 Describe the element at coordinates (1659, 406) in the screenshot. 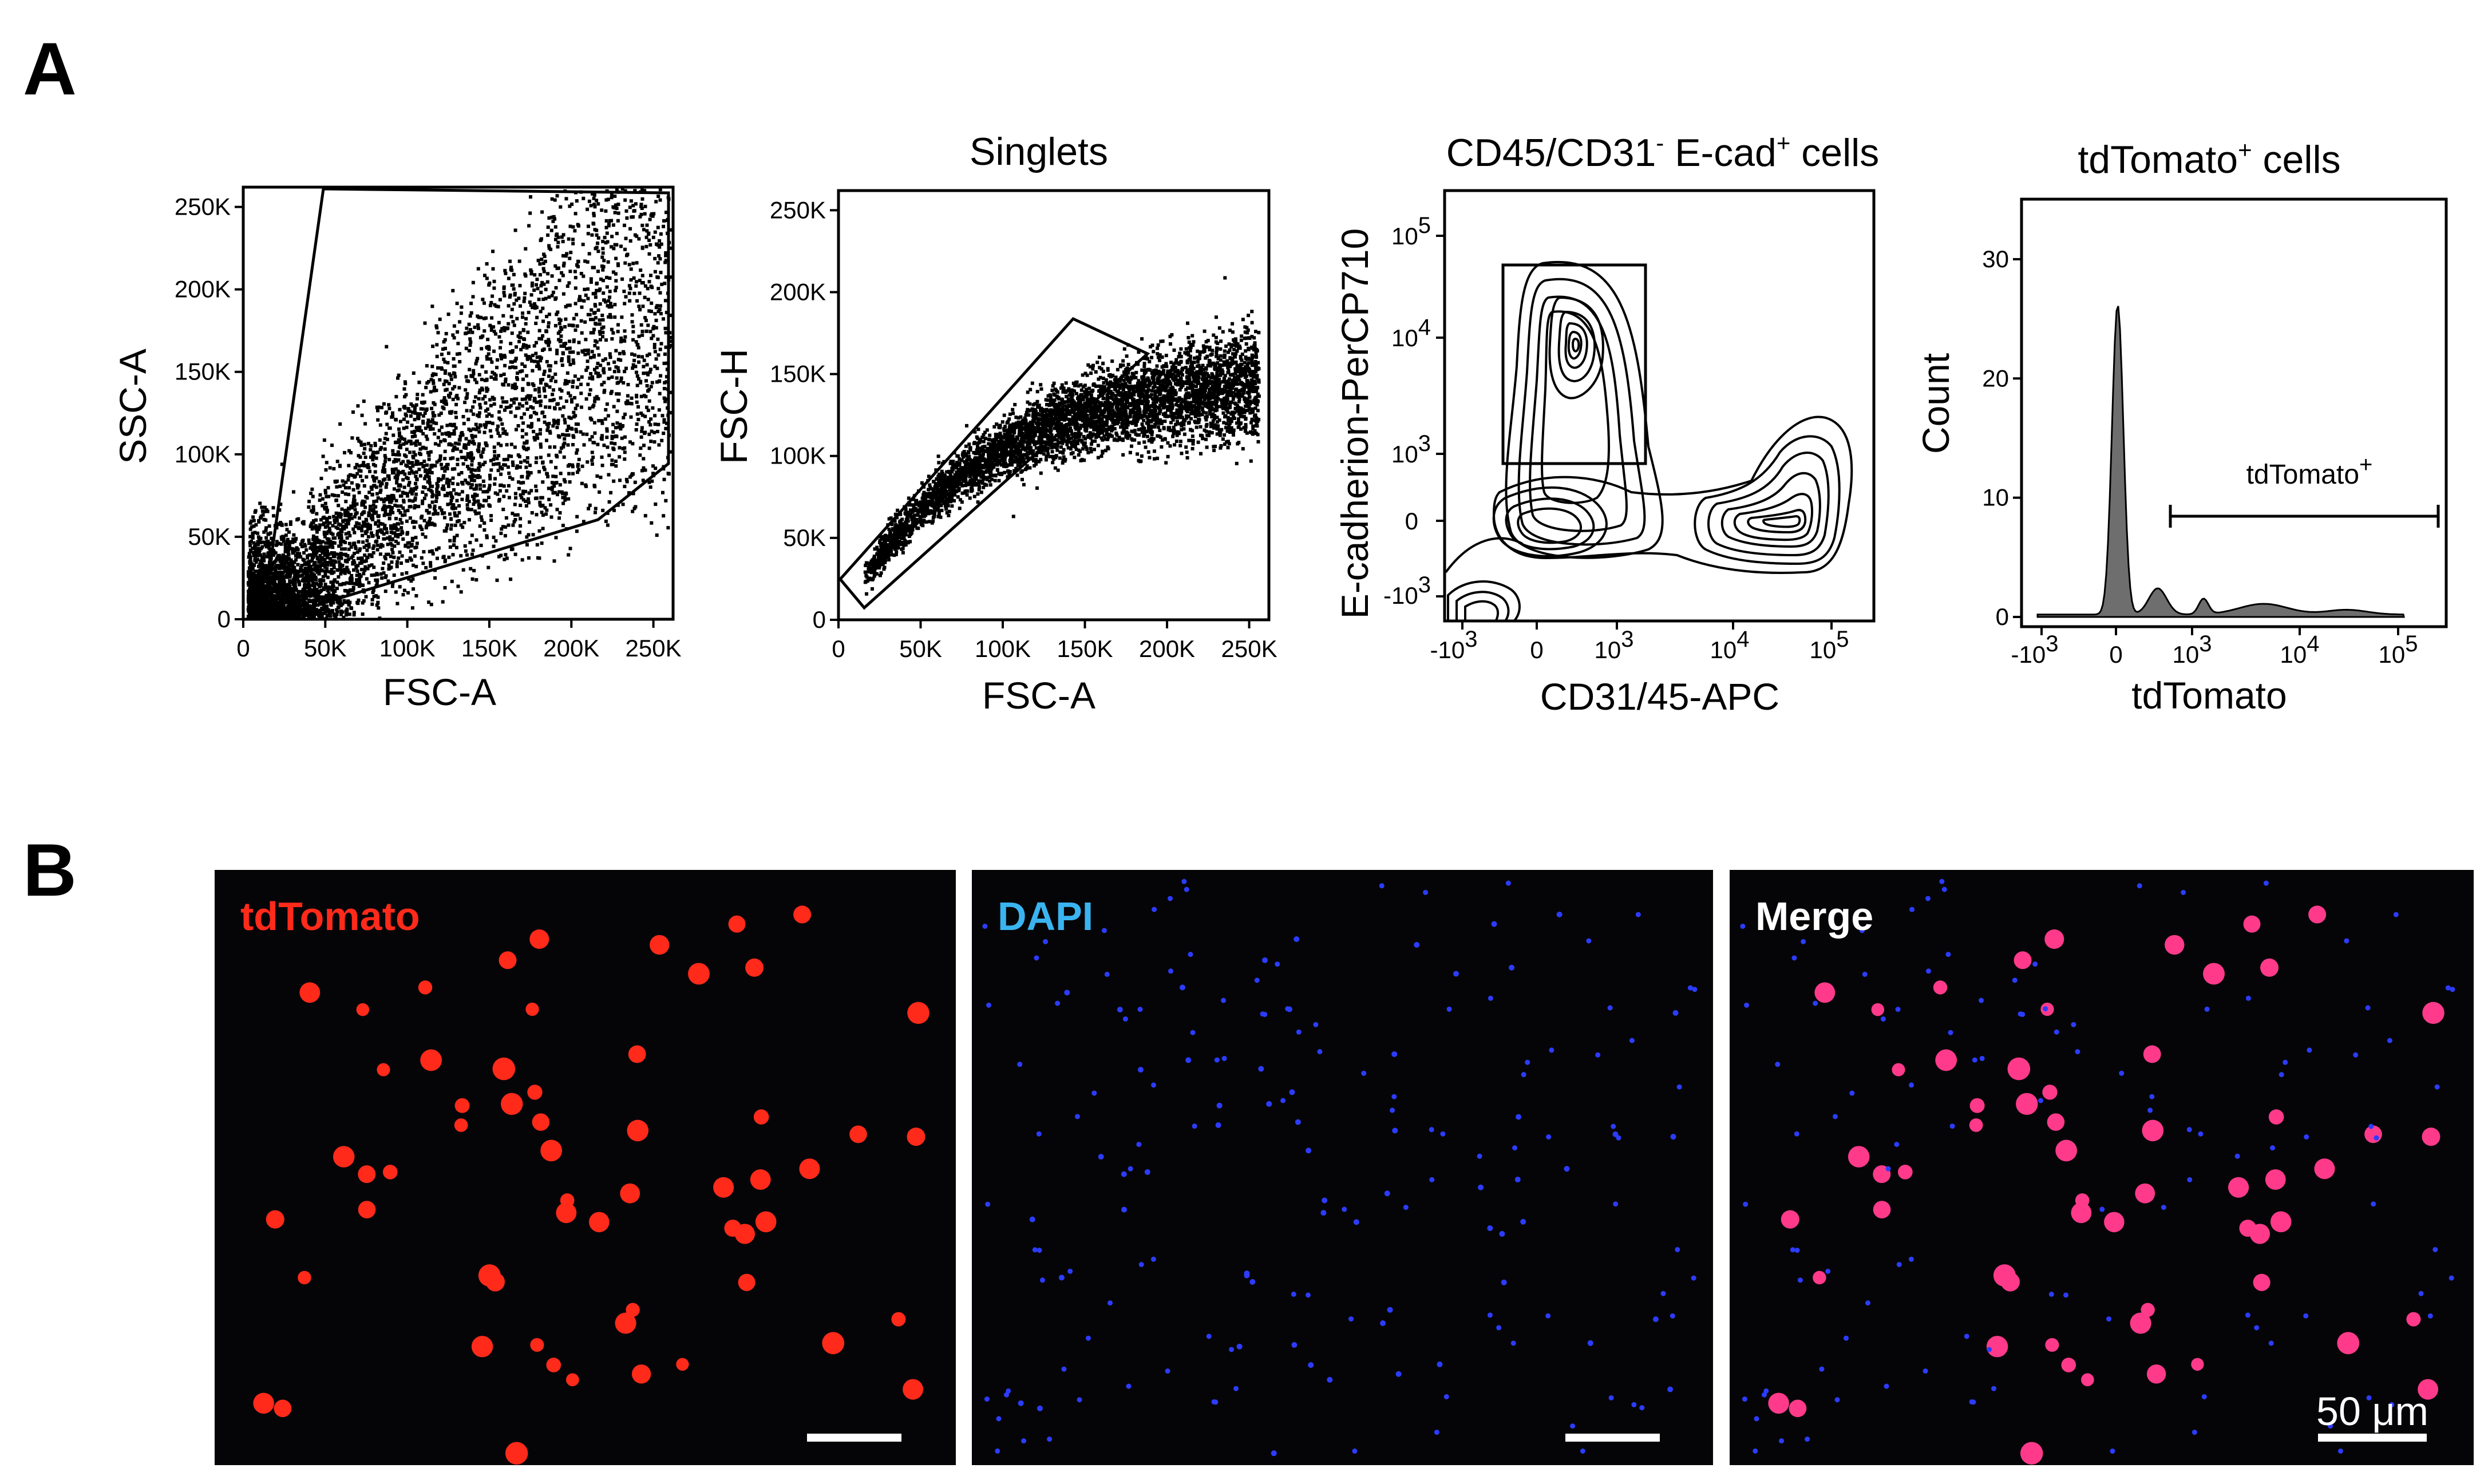

I see `p3-frame` at that location.